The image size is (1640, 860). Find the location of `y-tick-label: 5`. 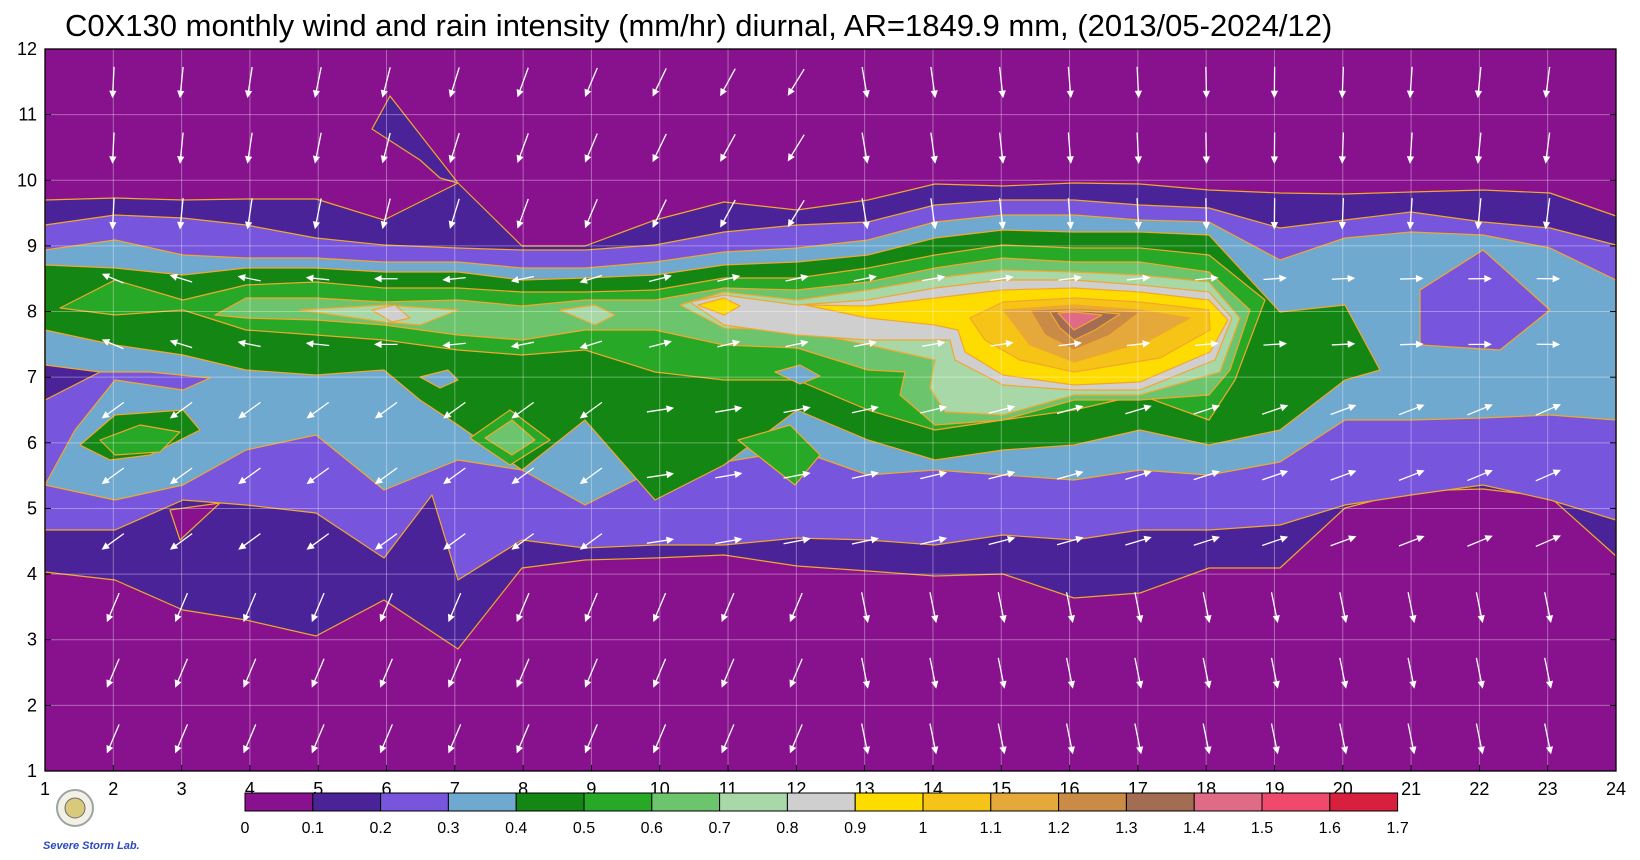

y-tick-label: 5 is located at coordinates (32, 508).